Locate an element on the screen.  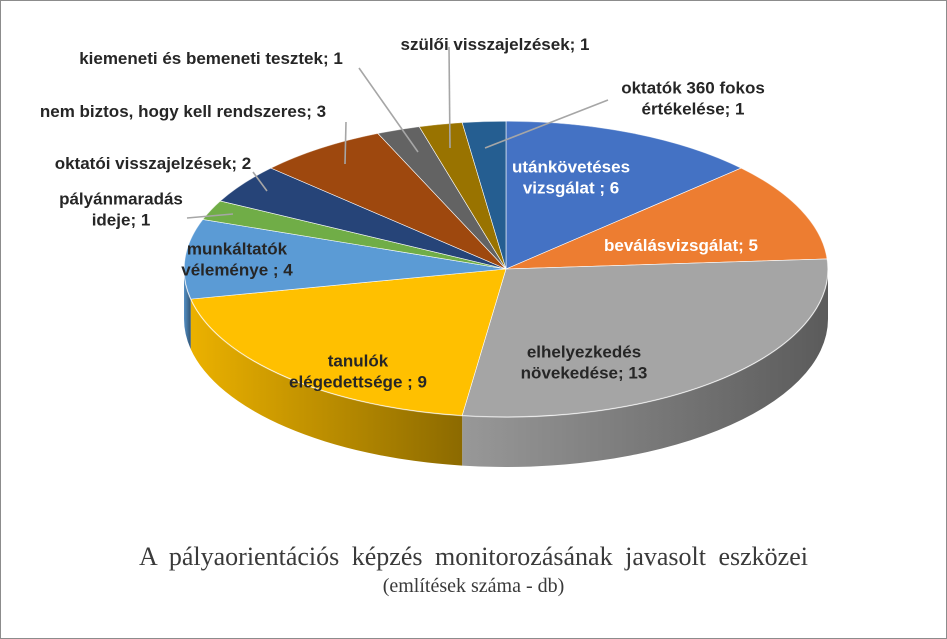
pie-slice-tanulok-elegedettsege is located at coordinates (348, 342).